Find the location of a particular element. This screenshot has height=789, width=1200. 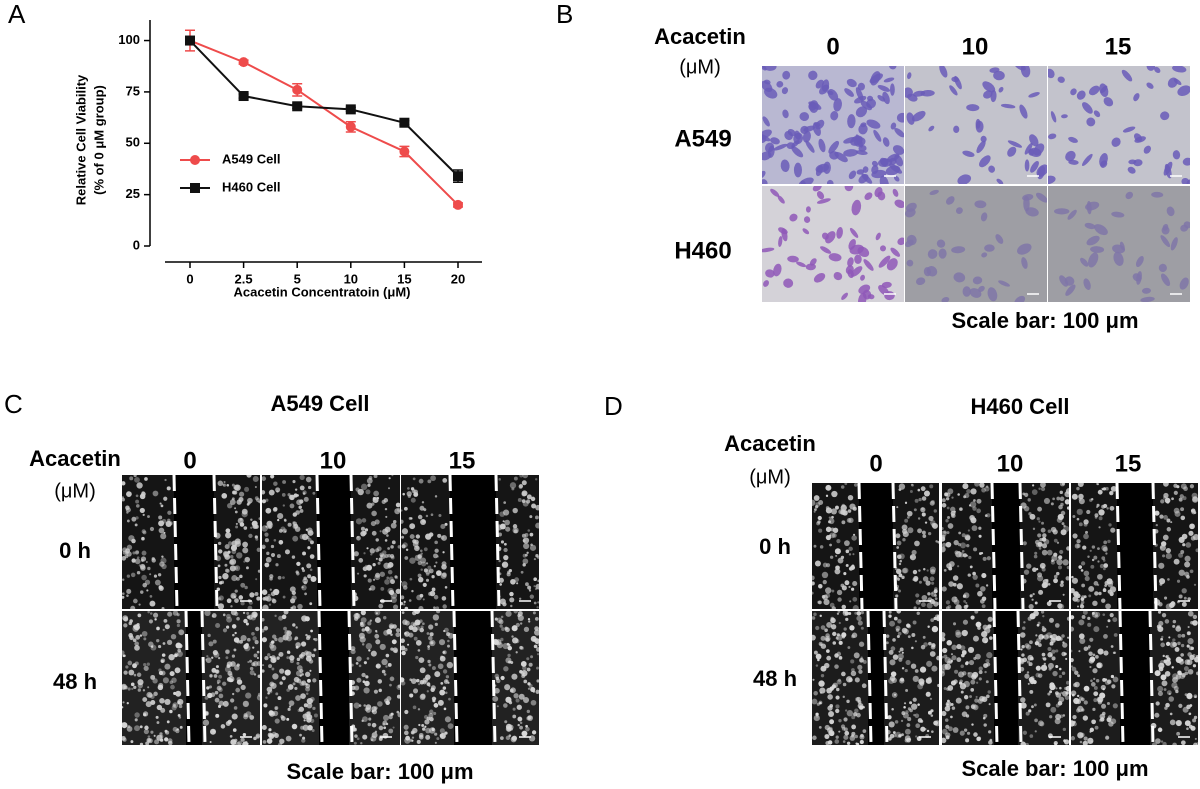

unit: (μM) is located at coordinates (770, 477).